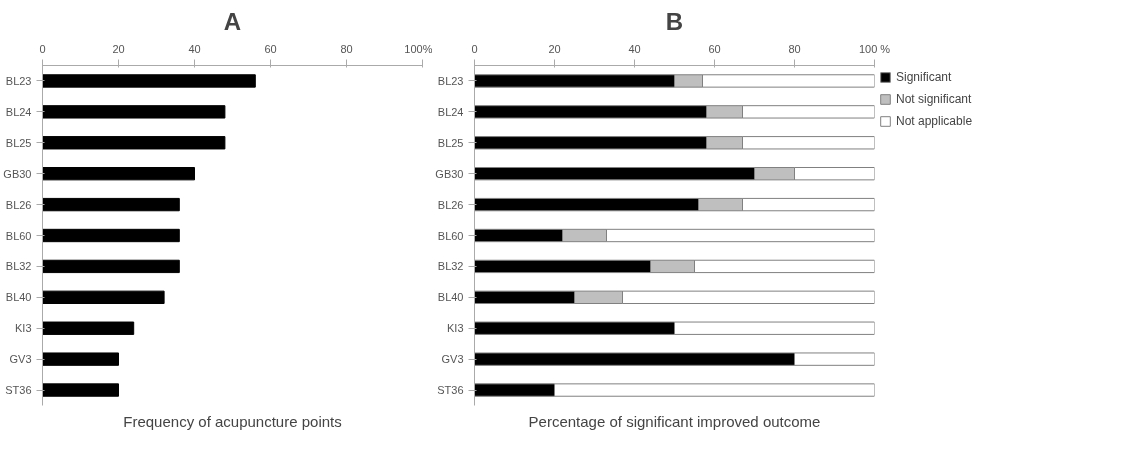 The image size is (1148, 456). Describe the element at coordinates (674, 421) in the screenshot. I see `x-axis-title: Percentage of significant improved outcome` at that location.